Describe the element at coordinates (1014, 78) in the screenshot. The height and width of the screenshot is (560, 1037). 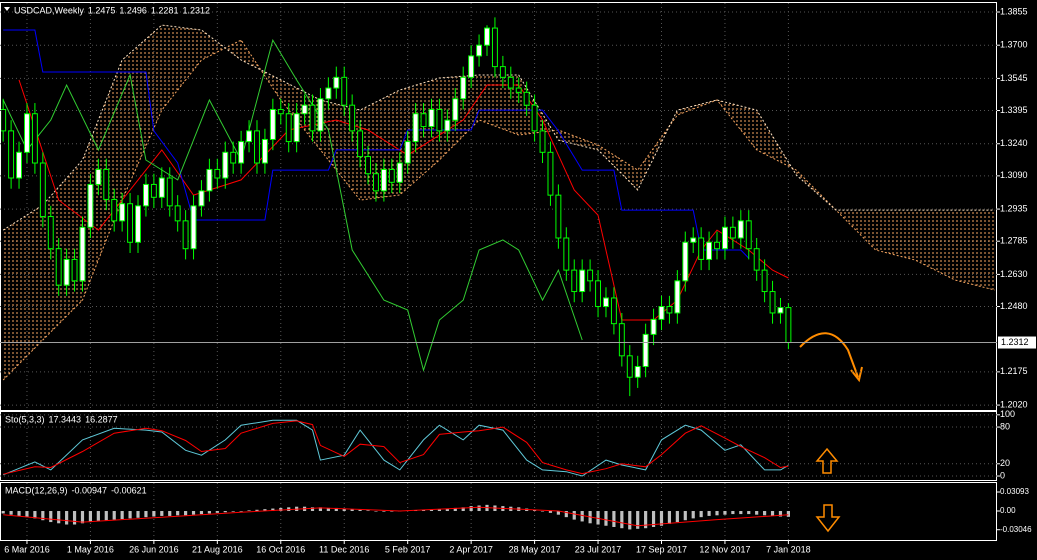
I see `y-tick-label: 1.3545` at that location.